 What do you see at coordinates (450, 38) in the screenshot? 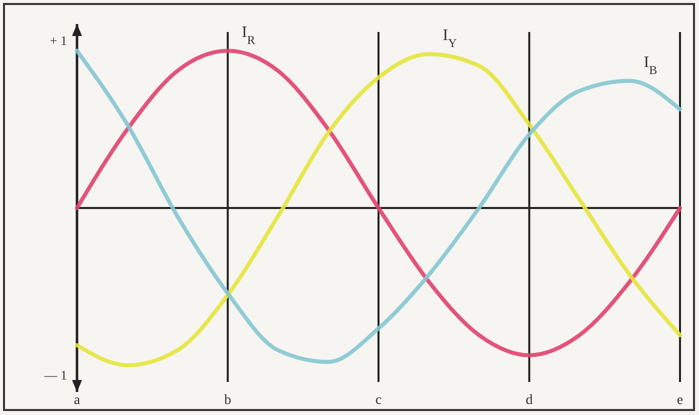
I see `series-label: I$_{Y}$` at bounding box center [450, 38].